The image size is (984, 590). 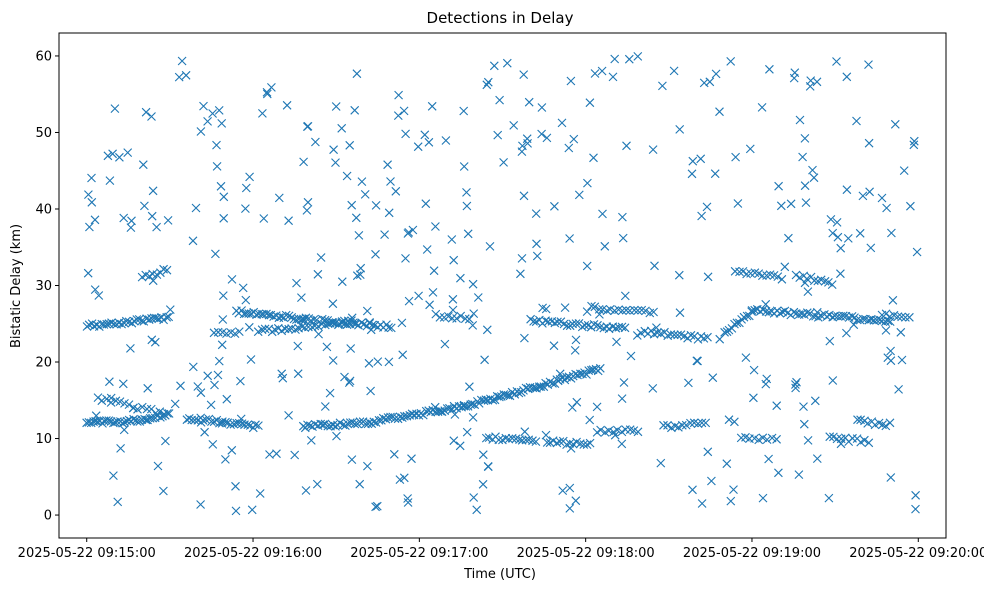 I want to click on y-tick-label: 60, so click(x=43, y=56).